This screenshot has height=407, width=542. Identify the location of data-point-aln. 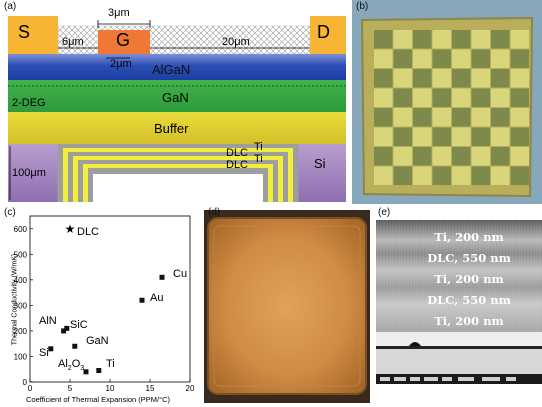
(64, 331).